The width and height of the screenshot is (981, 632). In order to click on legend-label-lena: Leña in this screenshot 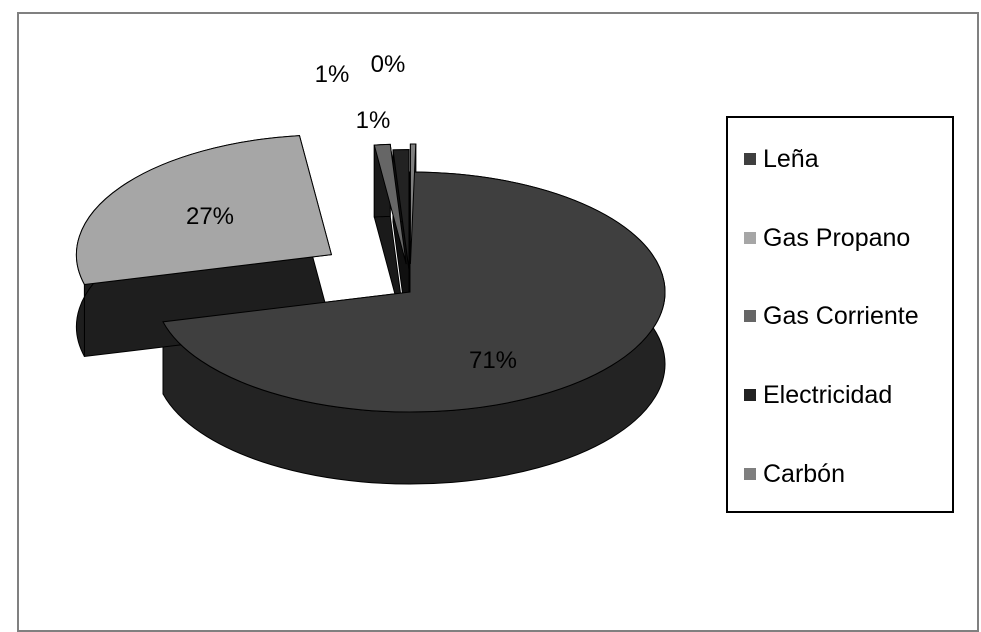, I will do `click(791, 158)`.